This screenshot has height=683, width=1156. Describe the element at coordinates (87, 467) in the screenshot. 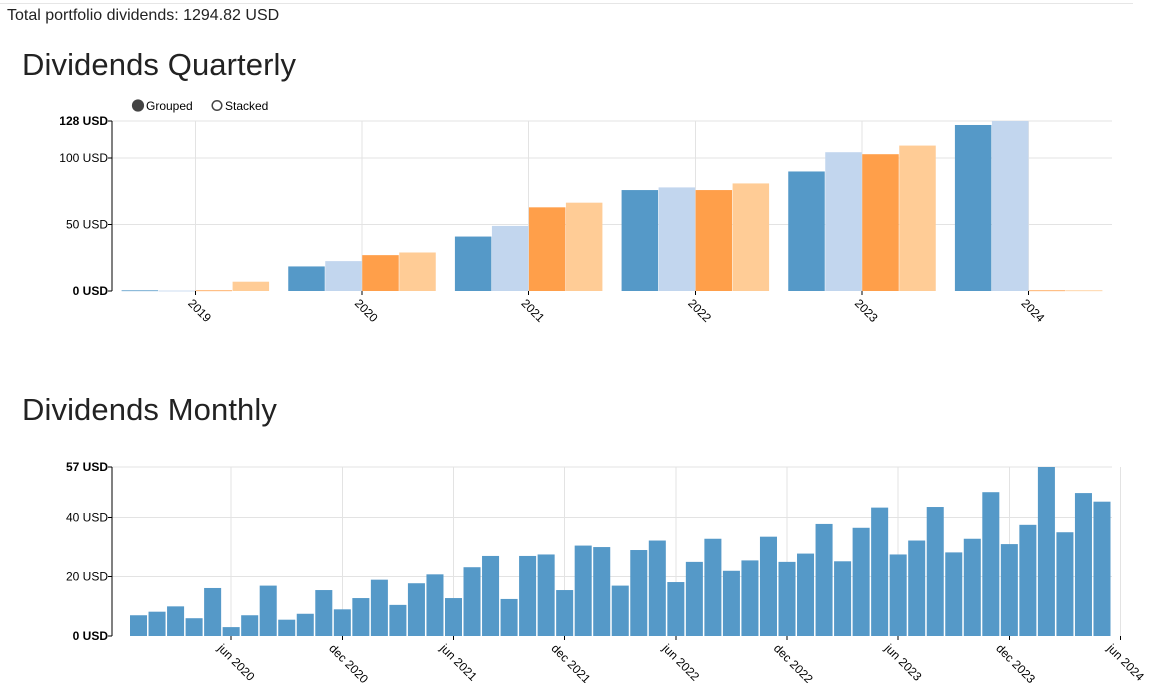

I see `y-tick-label: 57 USD` at that location.